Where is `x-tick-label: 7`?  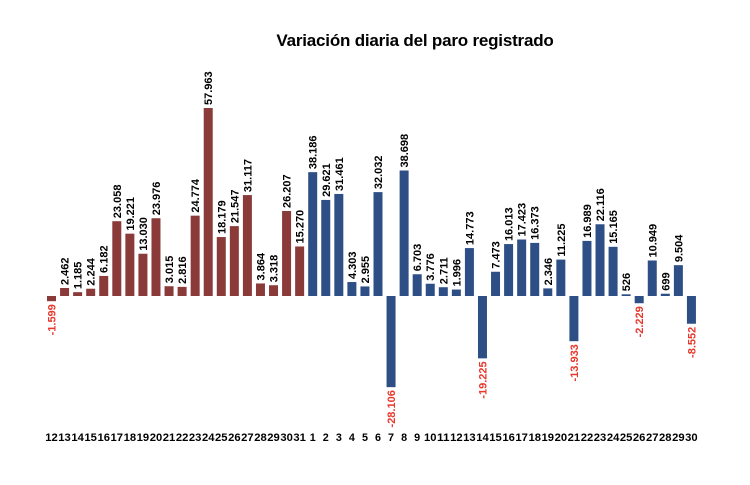
x-tick-label: 7 is located at coordinates (391, 438).